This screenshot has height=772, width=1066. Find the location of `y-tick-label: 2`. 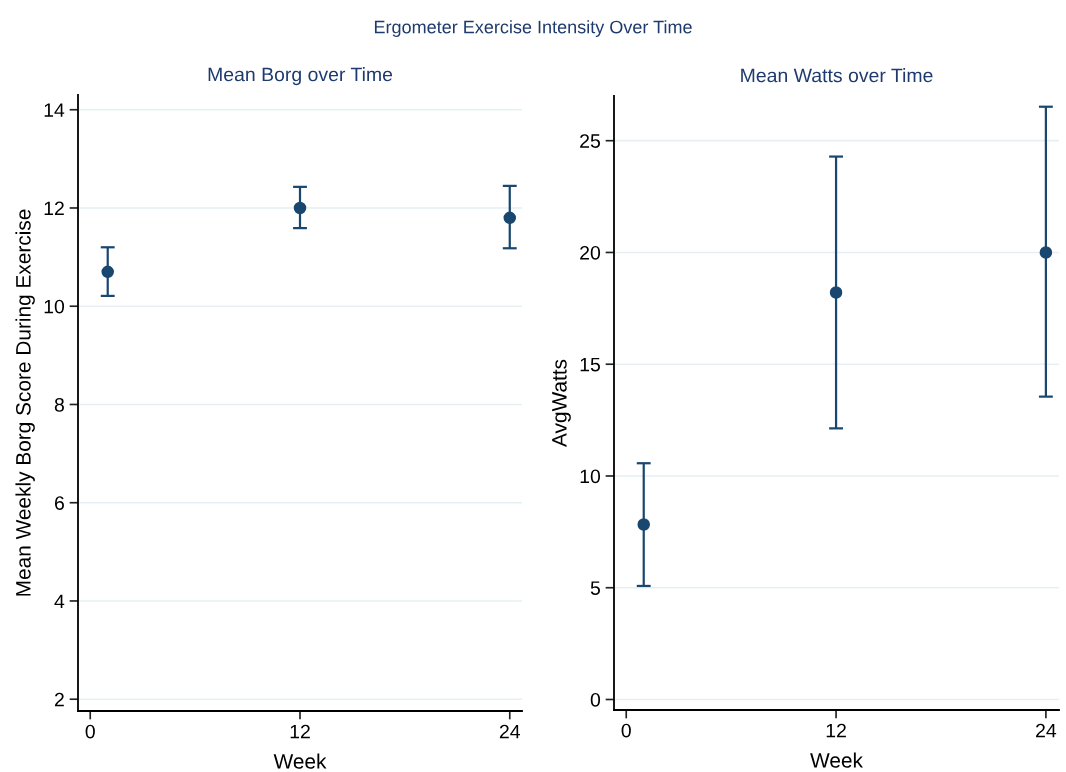

y-tick-label: 2 is located at coordinates (59, 699).